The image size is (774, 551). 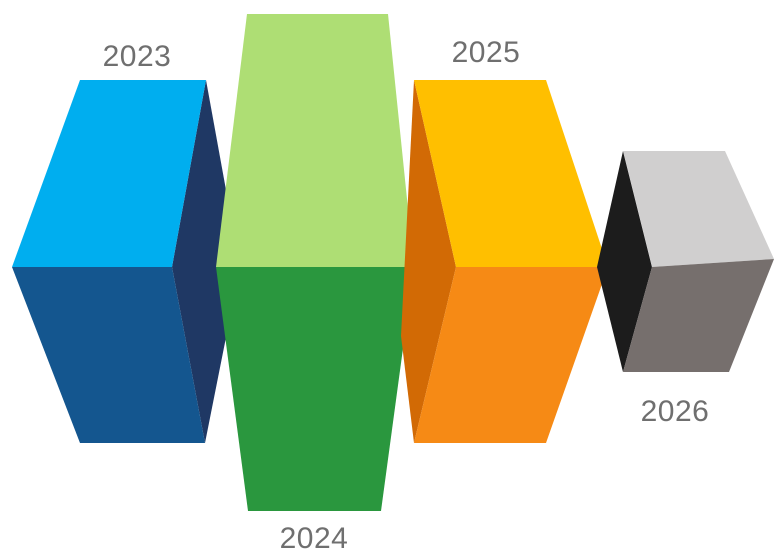 What do you see at coordinates (486, 52) in the screenshot?
I see `year-label-2025: 2025` at bounding box center [486, 52].